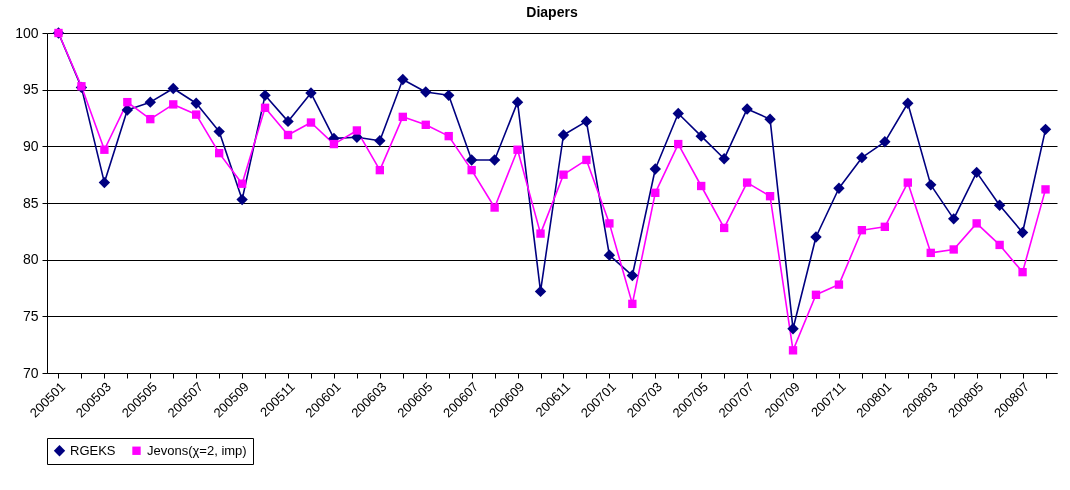 The width and height of the screenshot is (1070, 490). I want to click on chart-title: Diapers, so click(552, 12).